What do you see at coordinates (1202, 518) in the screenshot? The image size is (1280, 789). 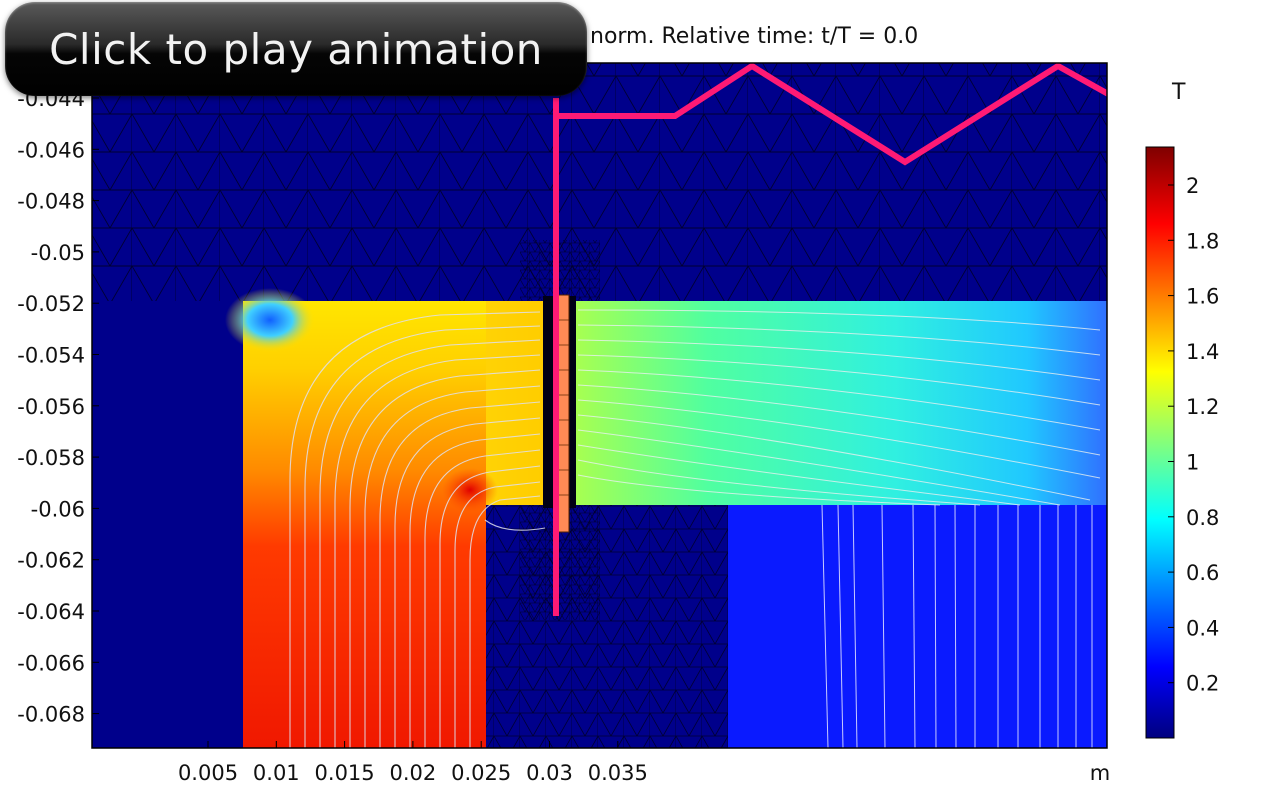 I see `colorbar-tick-label: 0.8` at bounding box center [1202, 518].